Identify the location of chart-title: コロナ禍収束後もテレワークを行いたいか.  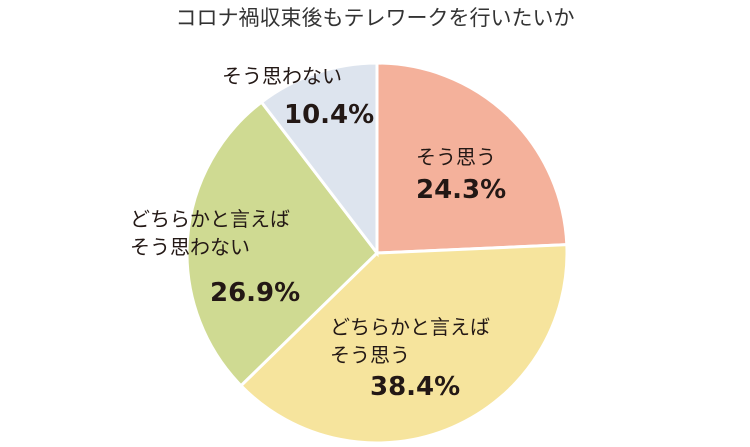
(375, 18).